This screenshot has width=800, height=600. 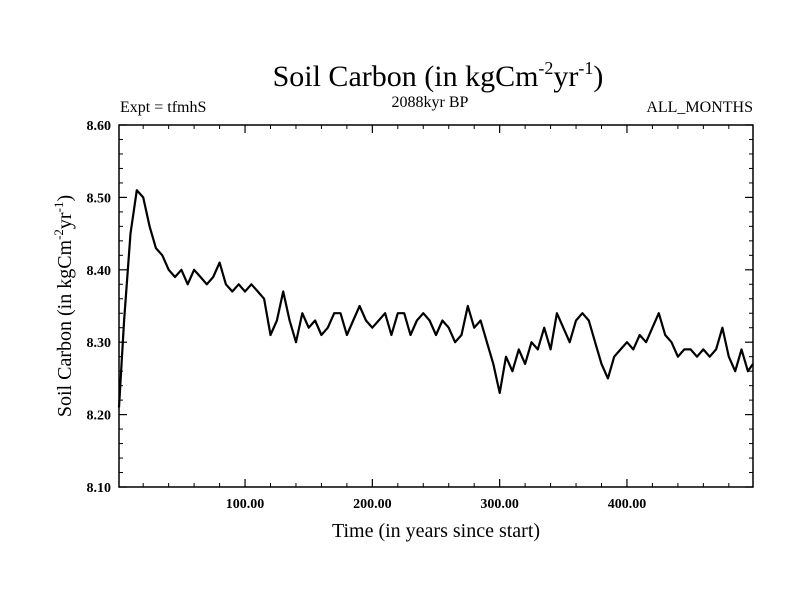 I want to click on y-axis-label-sup2: -1, so click(x=58, y=207).